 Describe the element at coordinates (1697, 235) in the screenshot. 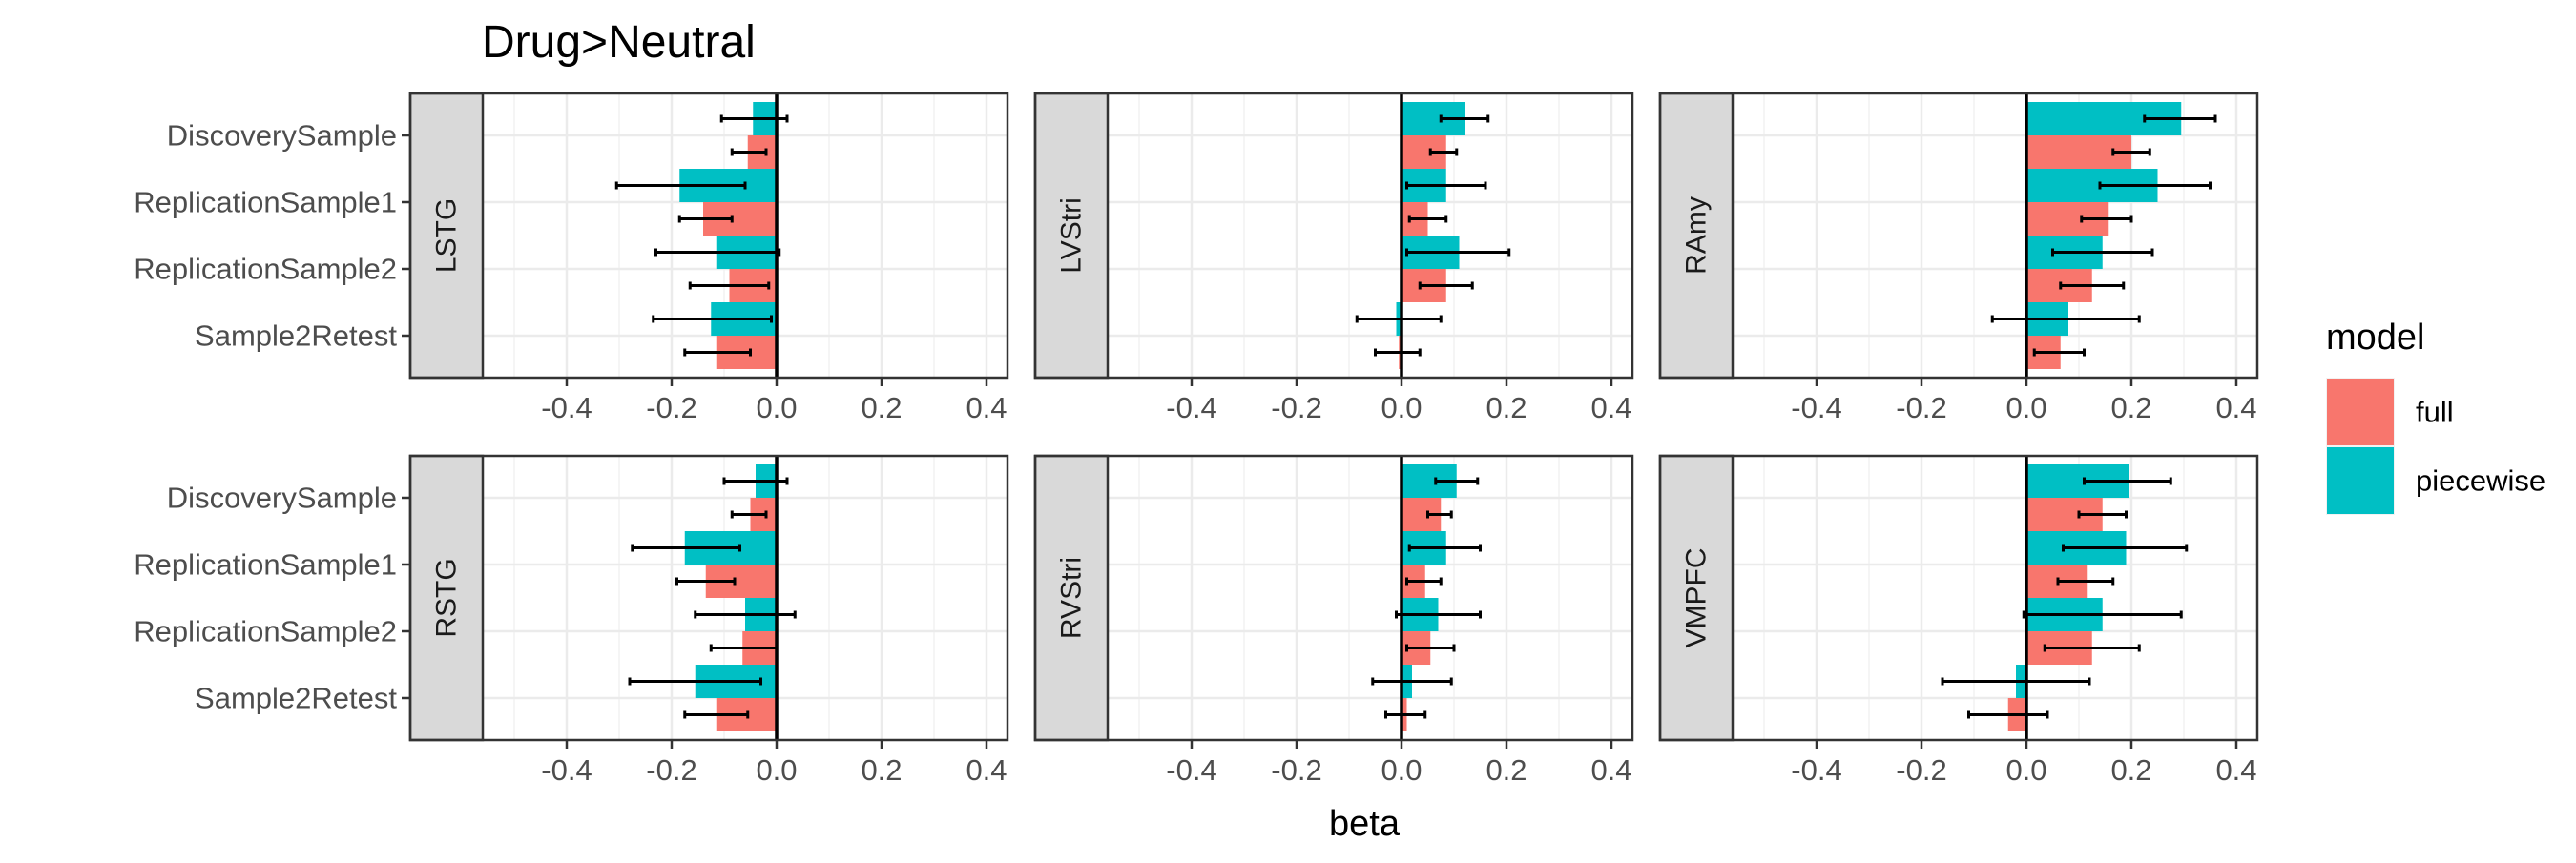

I see `strip-label-ramy: RAmy` at that location.